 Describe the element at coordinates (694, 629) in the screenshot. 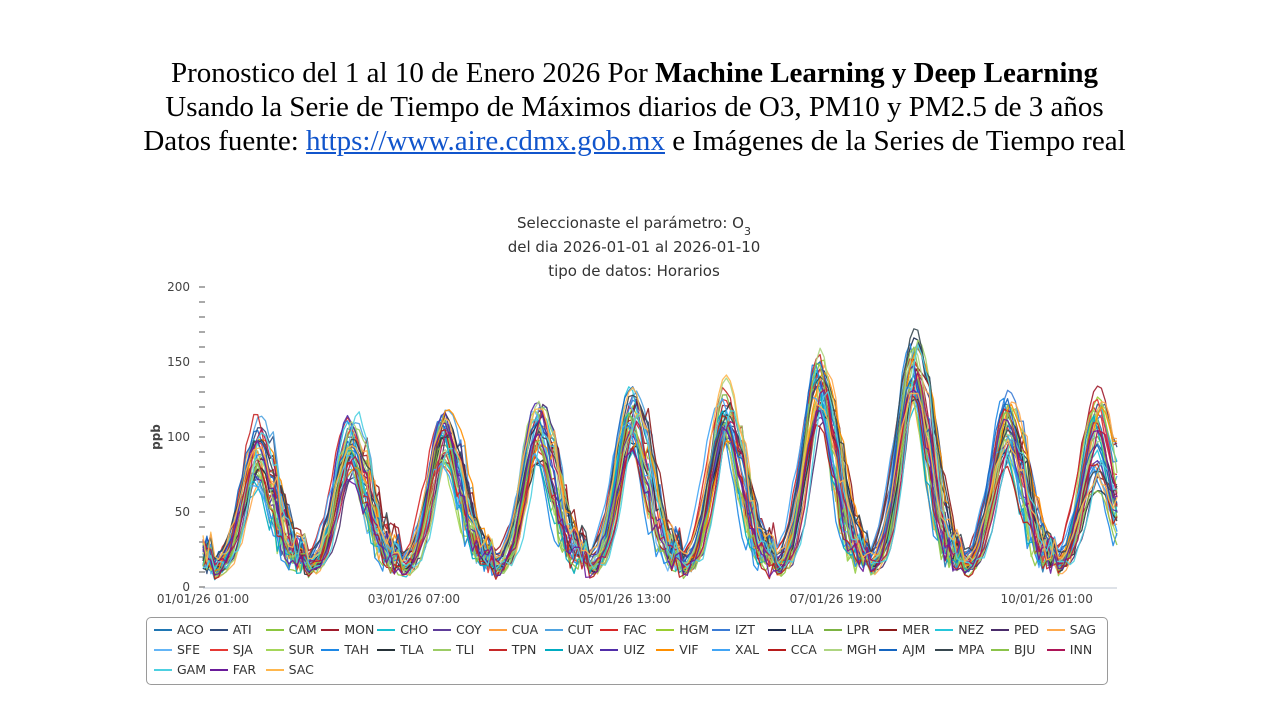

I see `legend-label: HGM` at that location.